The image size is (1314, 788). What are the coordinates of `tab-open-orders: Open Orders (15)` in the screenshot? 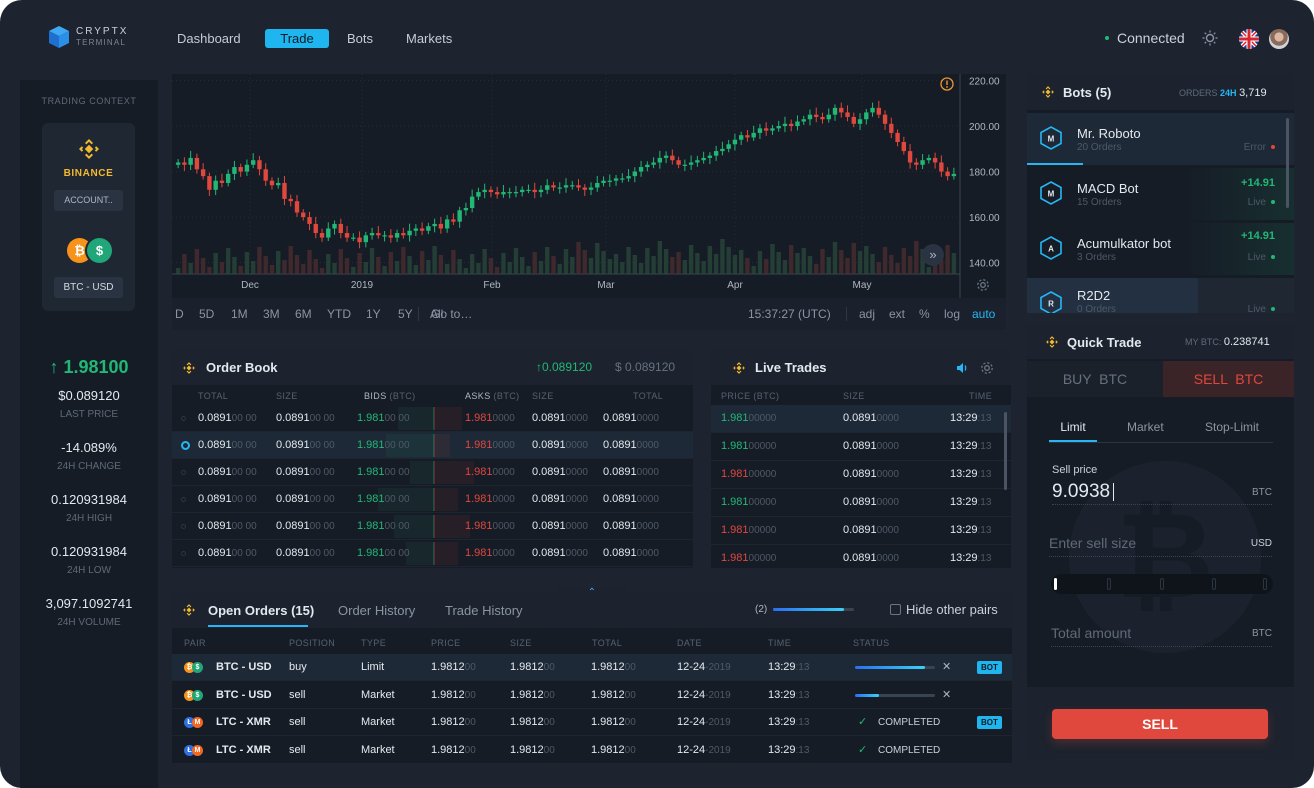 It's located at (261, 610).